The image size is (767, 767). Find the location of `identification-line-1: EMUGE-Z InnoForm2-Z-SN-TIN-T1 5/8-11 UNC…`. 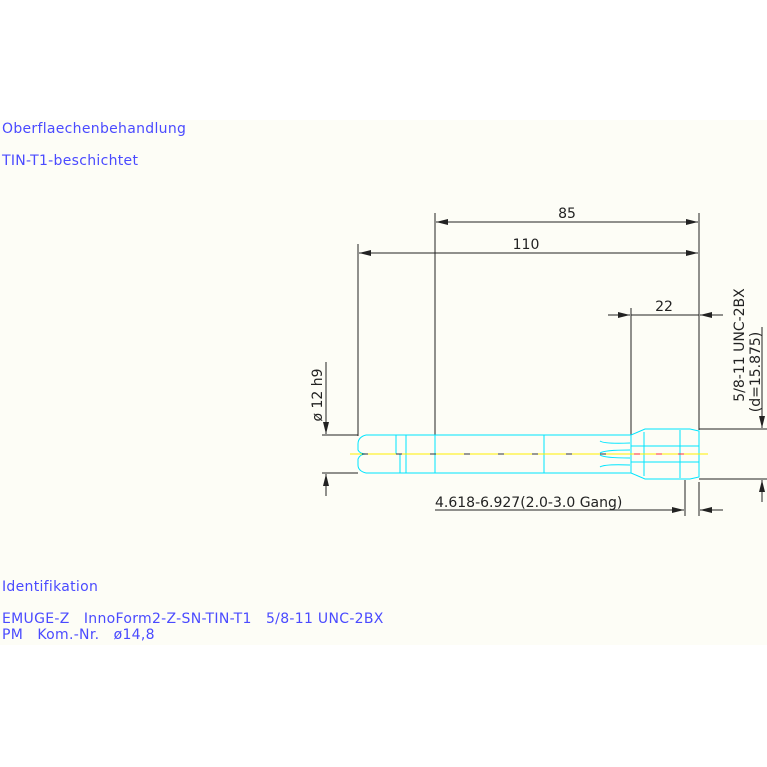

identification-line-1: EMUGE-Z InnoForm2-Z-SN-TIN-T1 5/8-11 UNC… is located at coordinates (193, 619).